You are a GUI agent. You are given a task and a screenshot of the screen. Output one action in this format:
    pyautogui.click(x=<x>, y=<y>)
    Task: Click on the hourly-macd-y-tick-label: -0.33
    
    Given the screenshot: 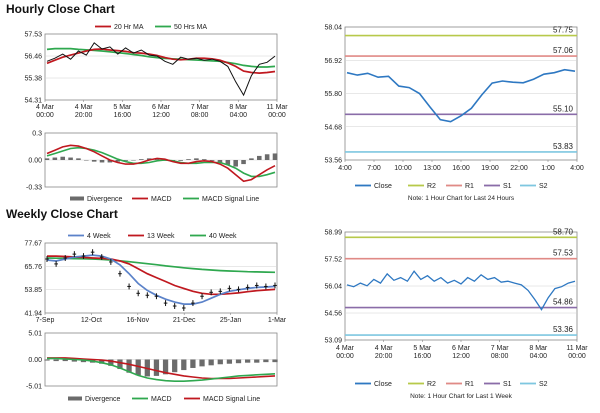 What is the action you would take?
    pyautogui.click(x=34, y=188)
    